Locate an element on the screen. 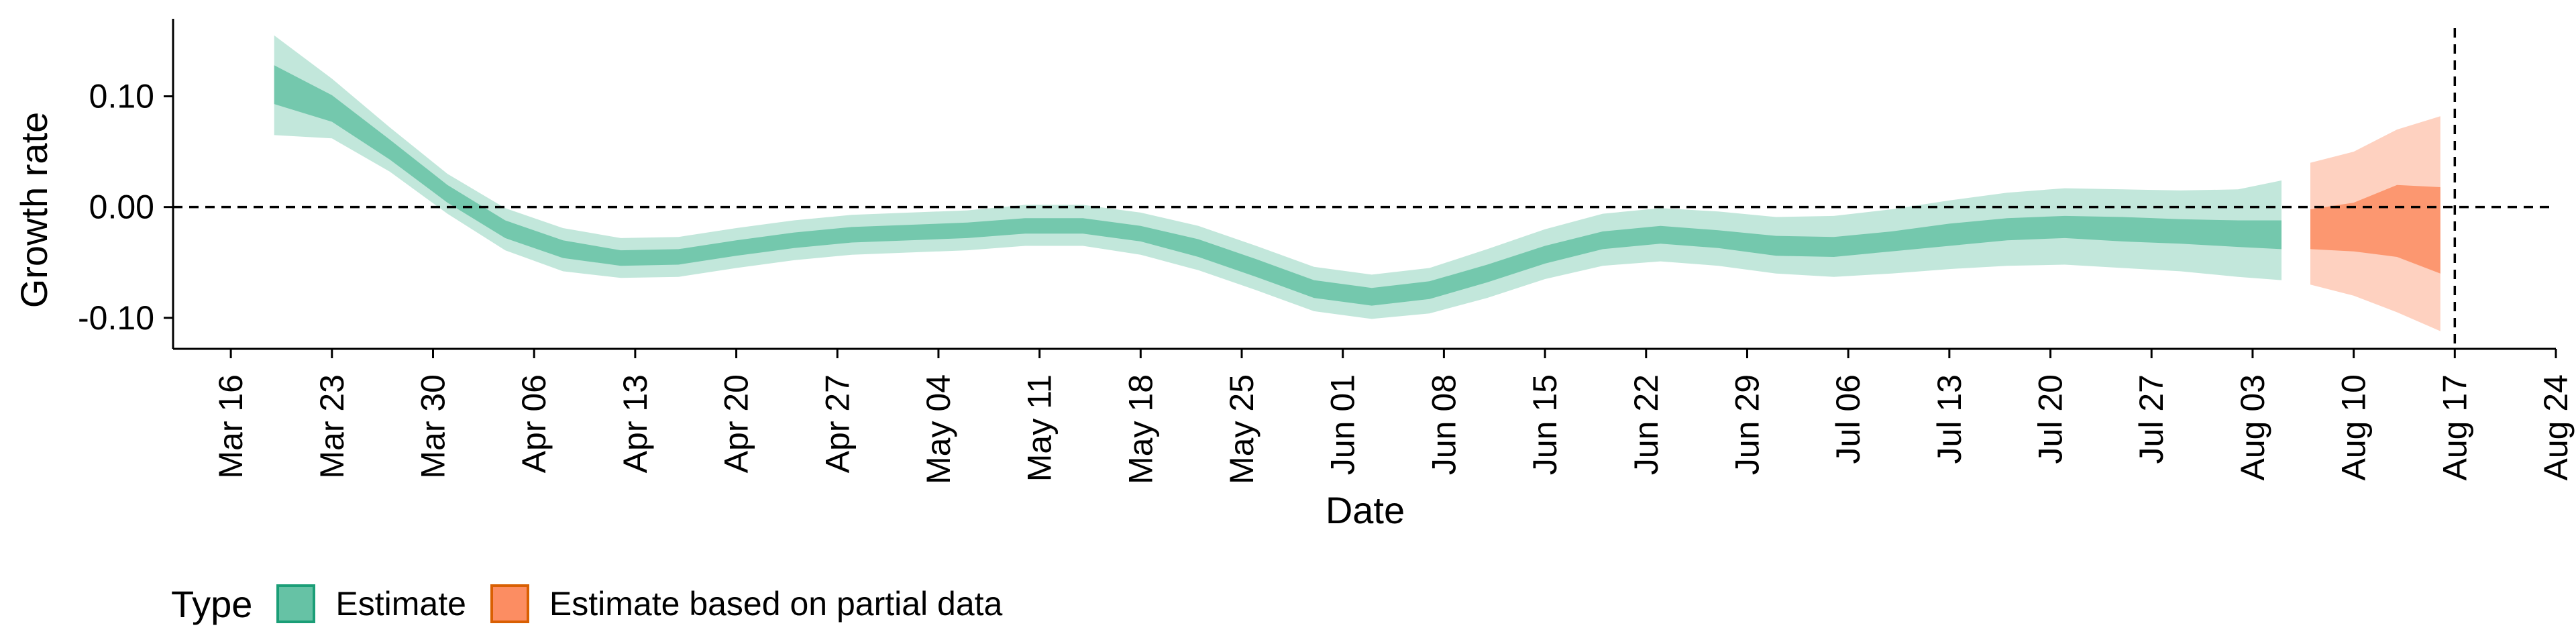 This screenshot has height=644, width=2576. x-tick-label: Apr 27 is located at coordinates (837, 423).